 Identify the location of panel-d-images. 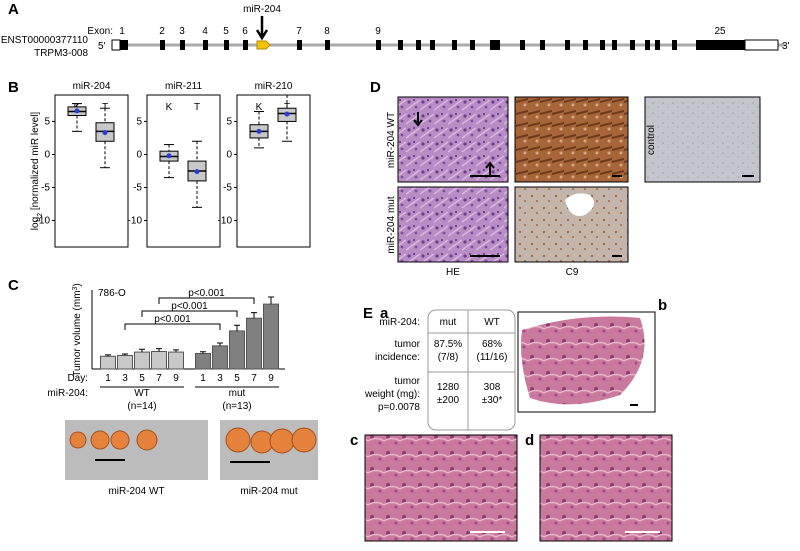
(579, 179).